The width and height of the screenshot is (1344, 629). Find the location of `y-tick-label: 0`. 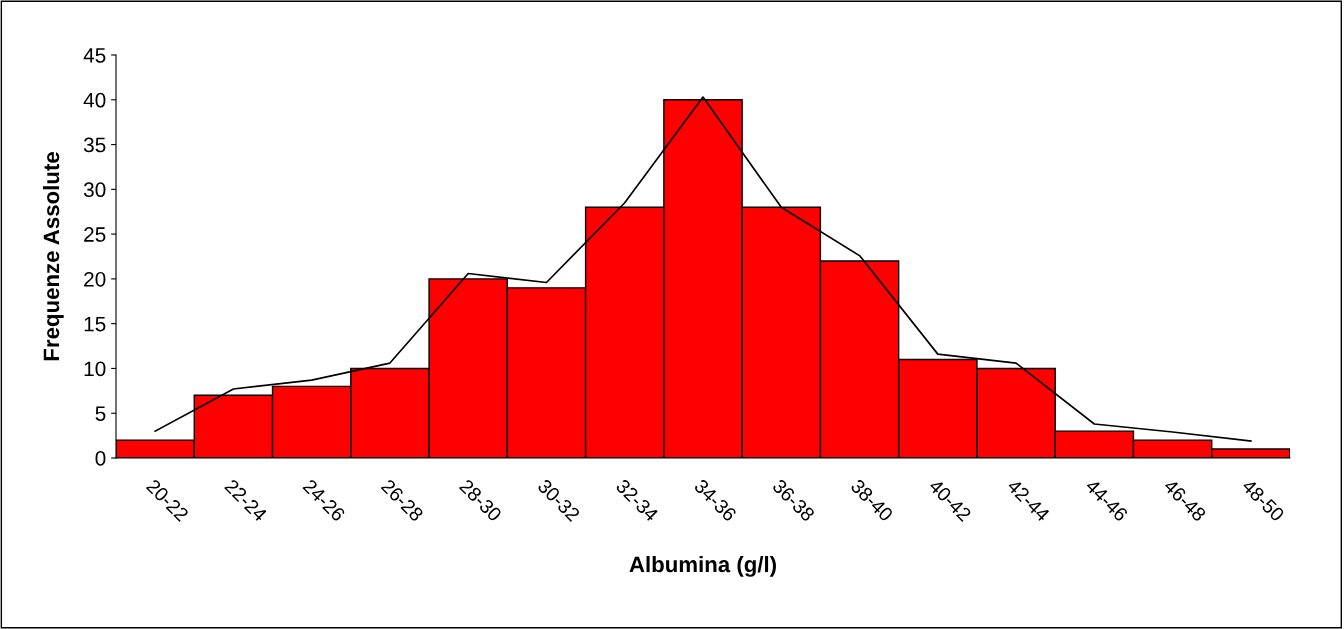

y-tick-label: 0 is located at coordinates (100, 458).